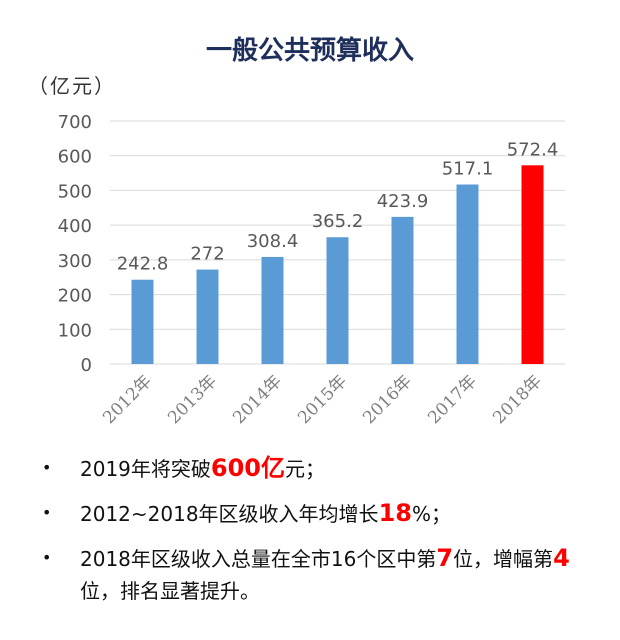 This screenshot has height=640, width=620. I want to click on bullet-text: 2018年区级收入总量在全市16个区中第, so click(258, 559).